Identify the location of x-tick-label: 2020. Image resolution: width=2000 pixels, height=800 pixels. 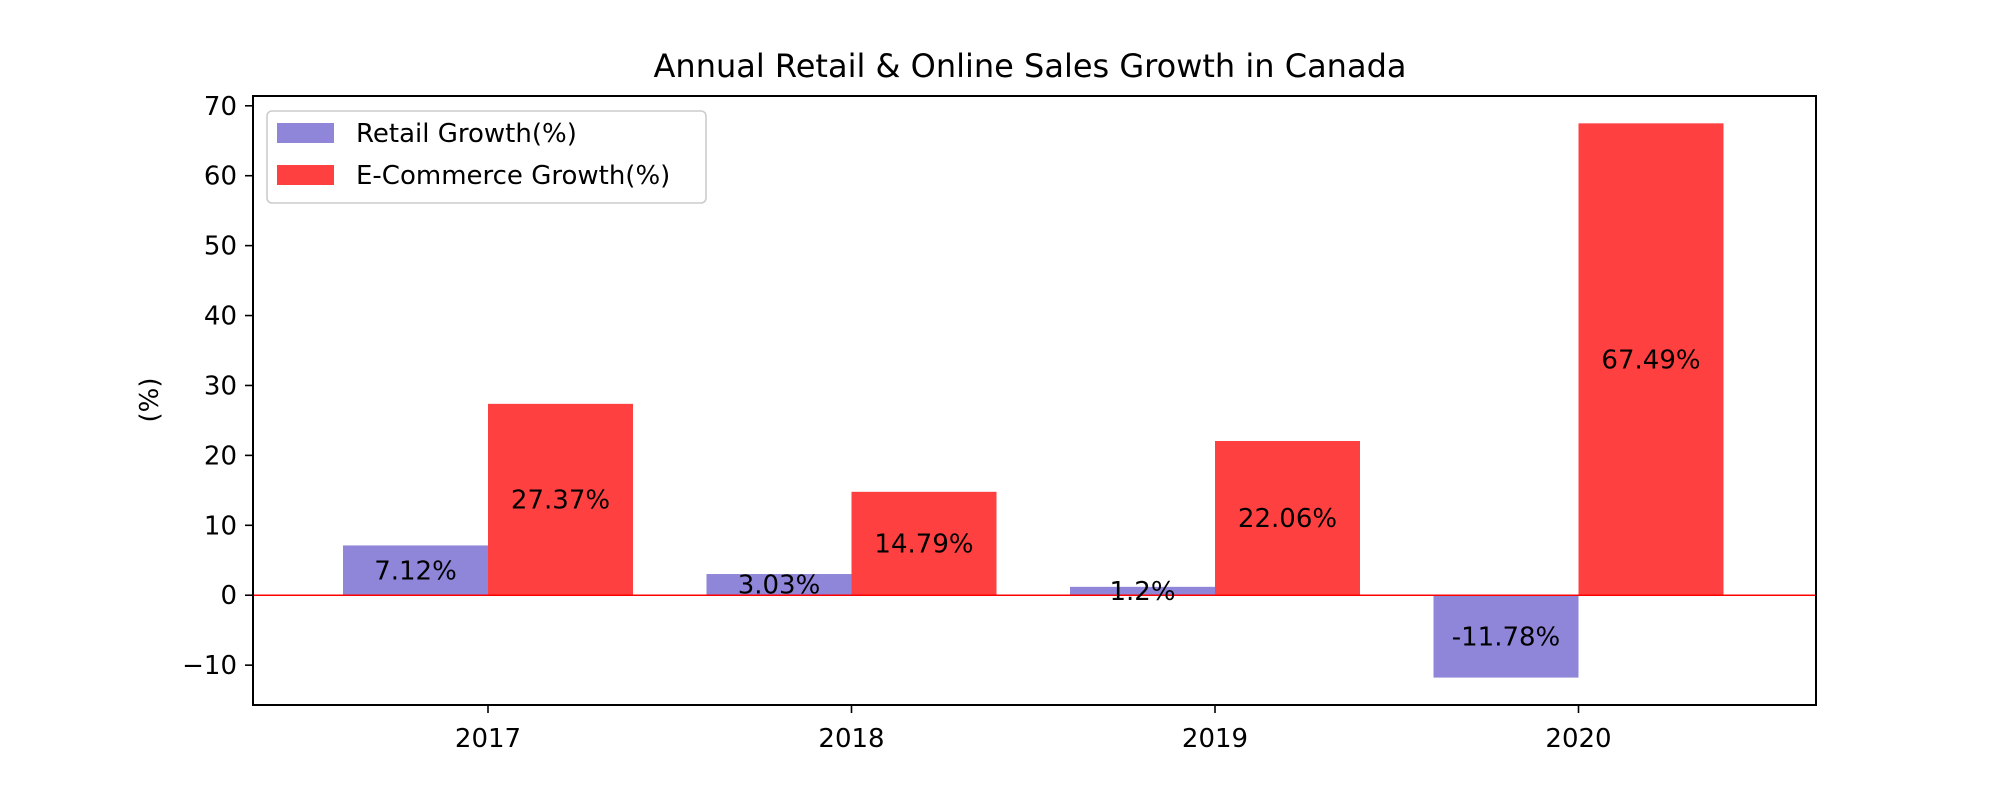
(1578, 739).